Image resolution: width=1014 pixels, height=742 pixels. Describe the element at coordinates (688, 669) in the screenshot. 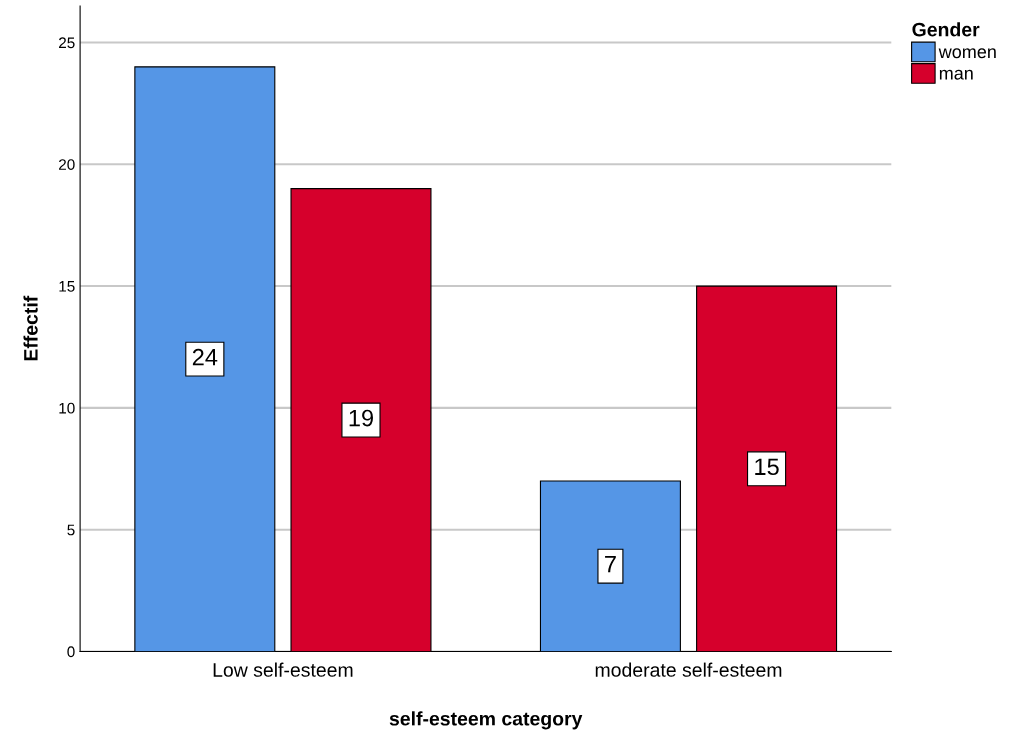

I see `x-tick-label: moderate self-esteem` at that location.